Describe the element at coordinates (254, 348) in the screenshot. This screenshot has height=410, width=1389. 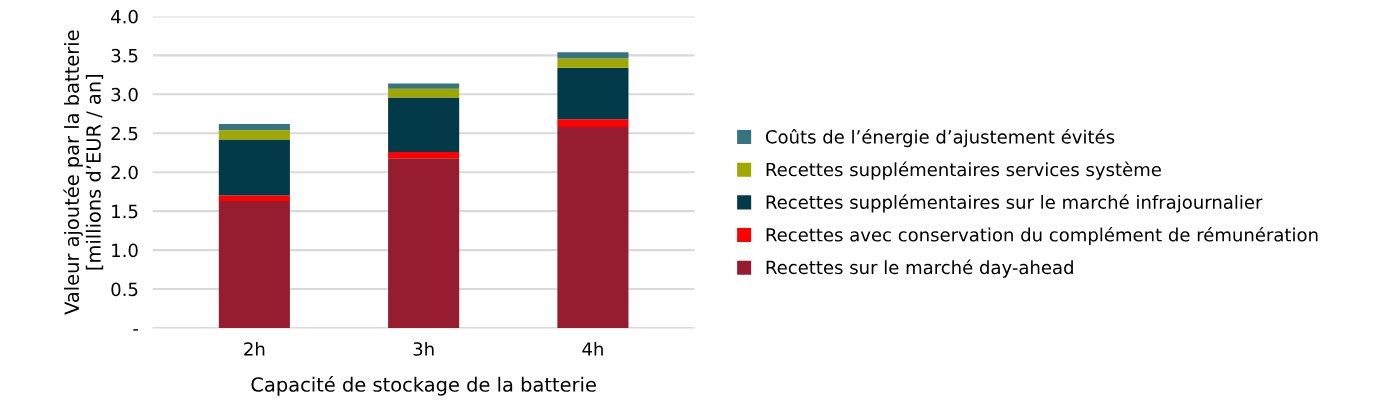
I see `x-tick-label: 2h` at that location.